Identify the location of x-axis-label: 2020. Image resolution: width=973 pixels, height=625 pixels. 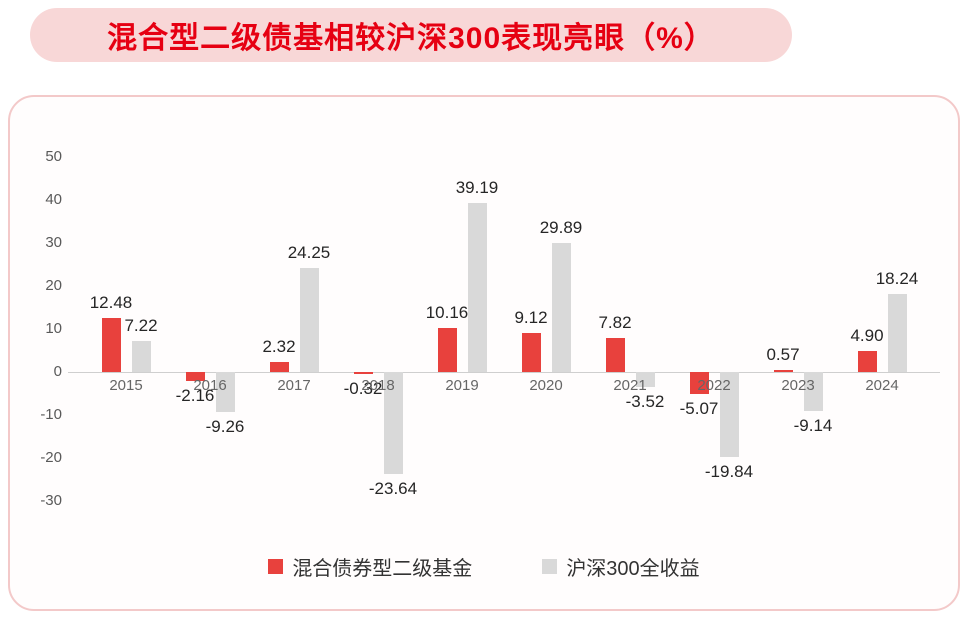
(546, 385).